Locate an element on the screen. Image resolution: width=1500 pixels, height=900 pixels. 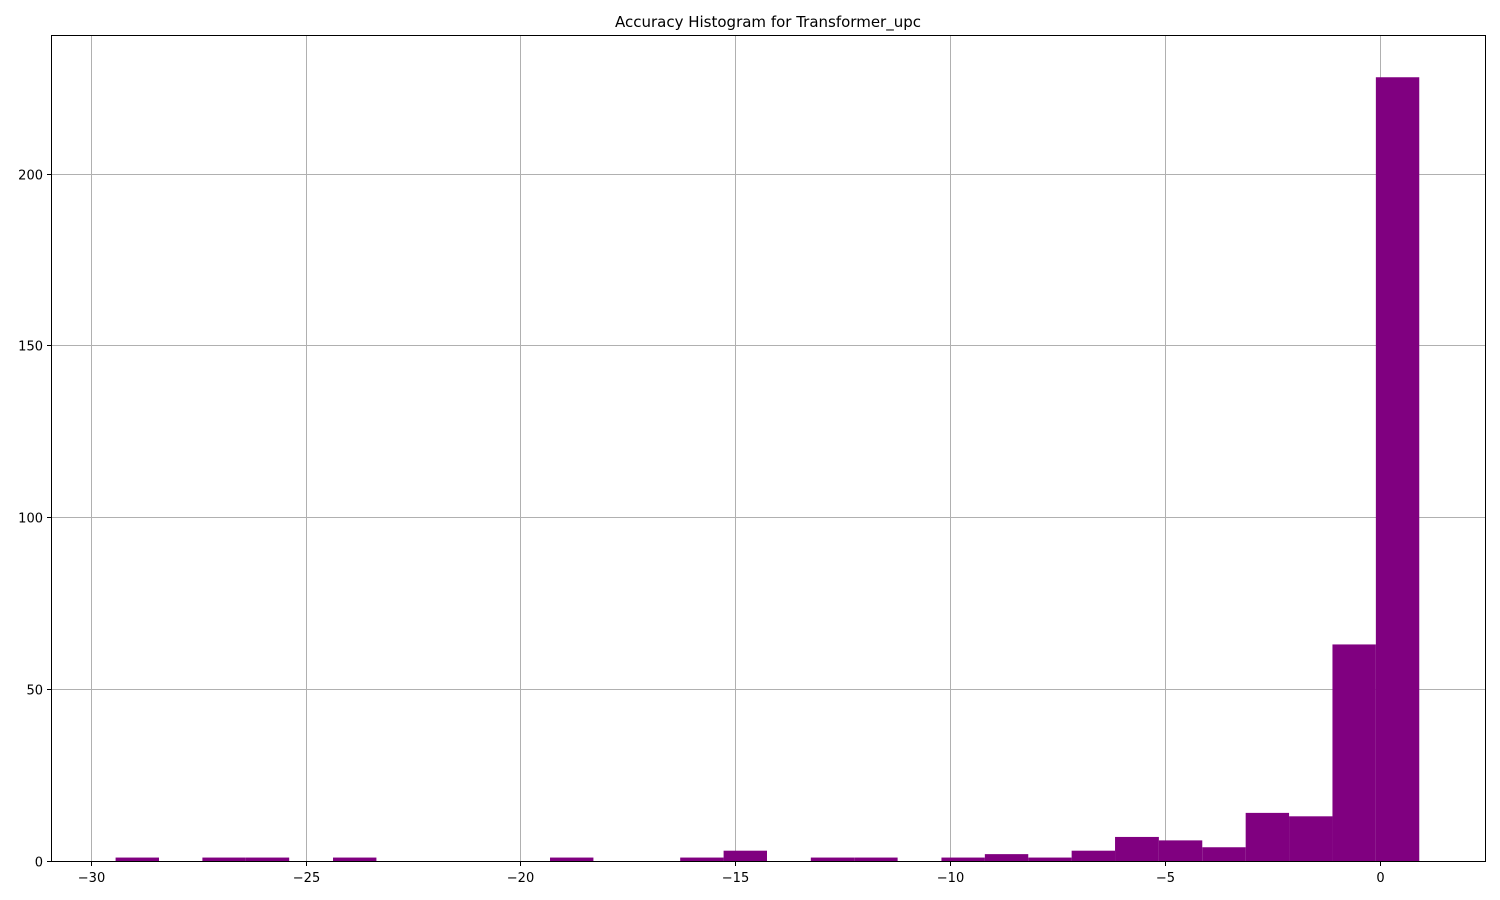
chart-title: Accuracy Histogram for Transformer_upc is located at coordinates (768, 22).